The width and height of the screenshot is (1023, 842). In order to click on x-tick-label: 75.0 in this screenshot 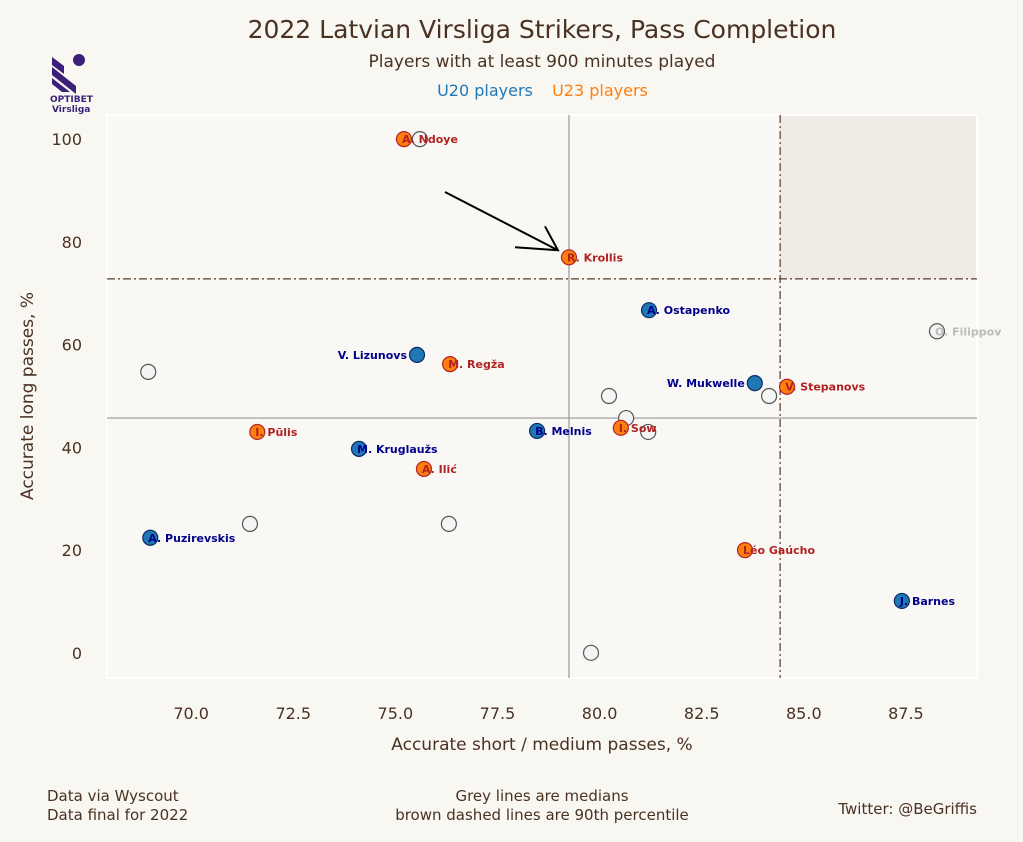, I will do `click(396, 713)`.